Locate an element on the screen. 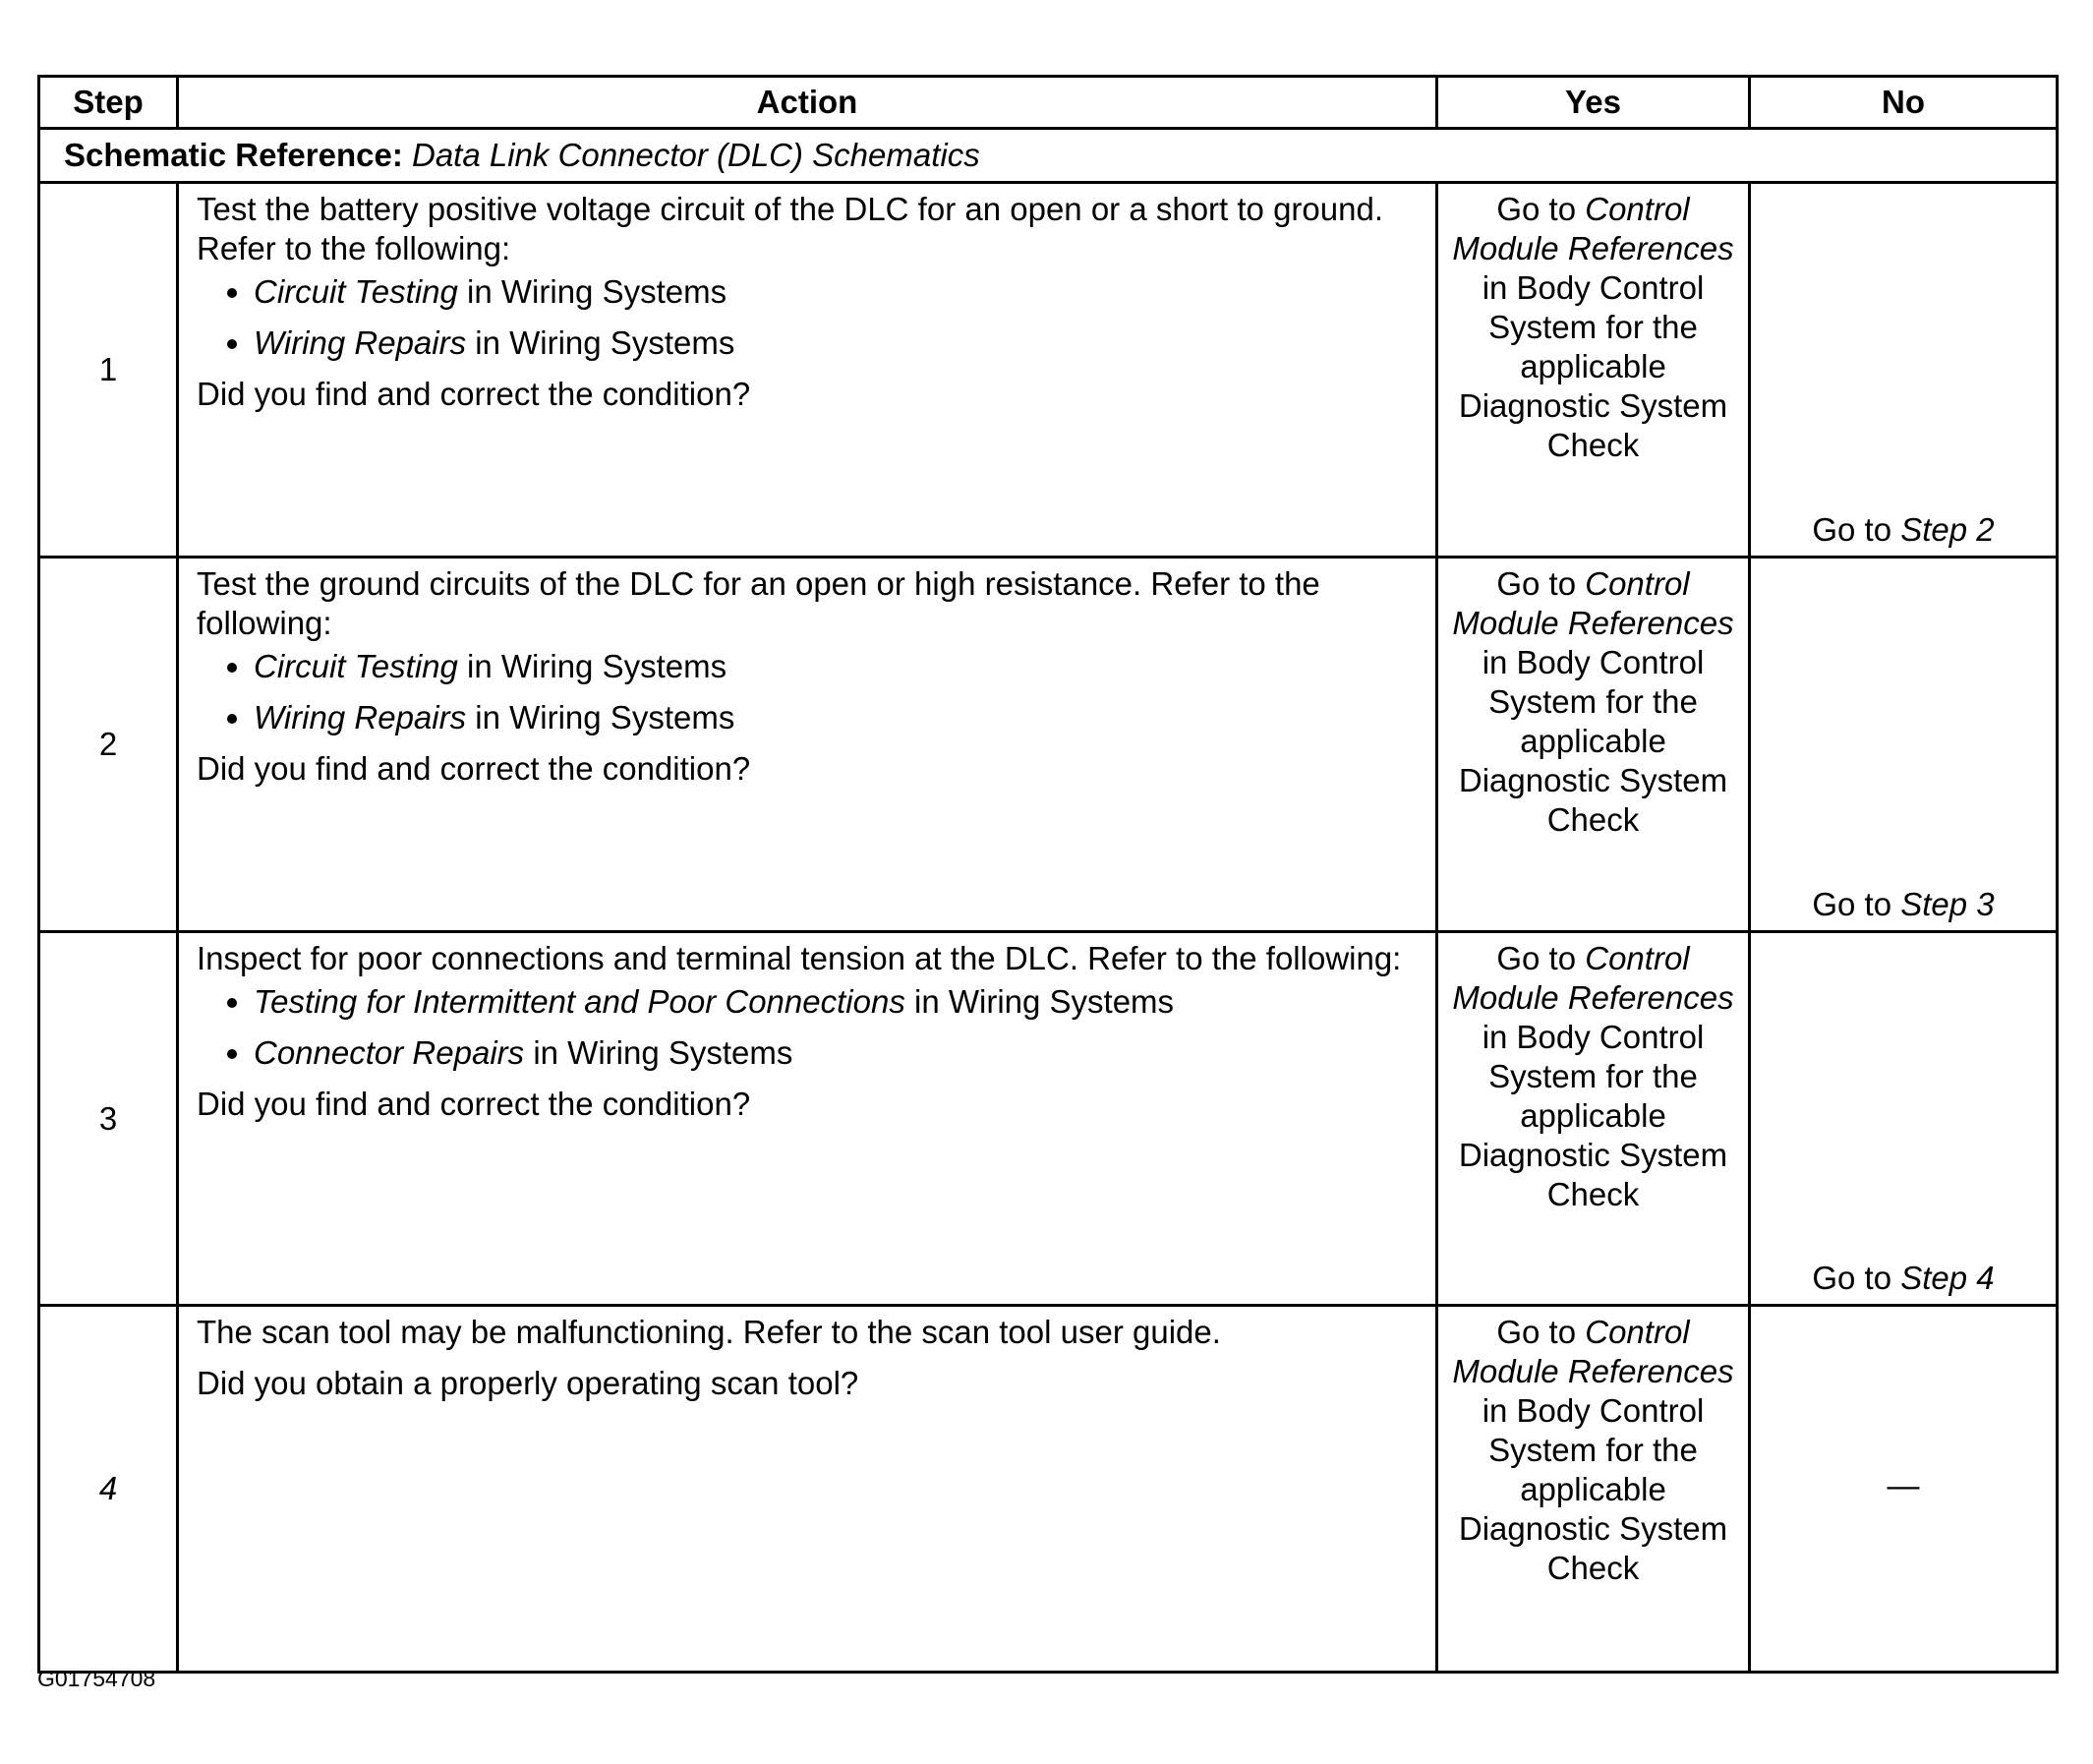  step-number: 2 is located at coordinates (108, 744).